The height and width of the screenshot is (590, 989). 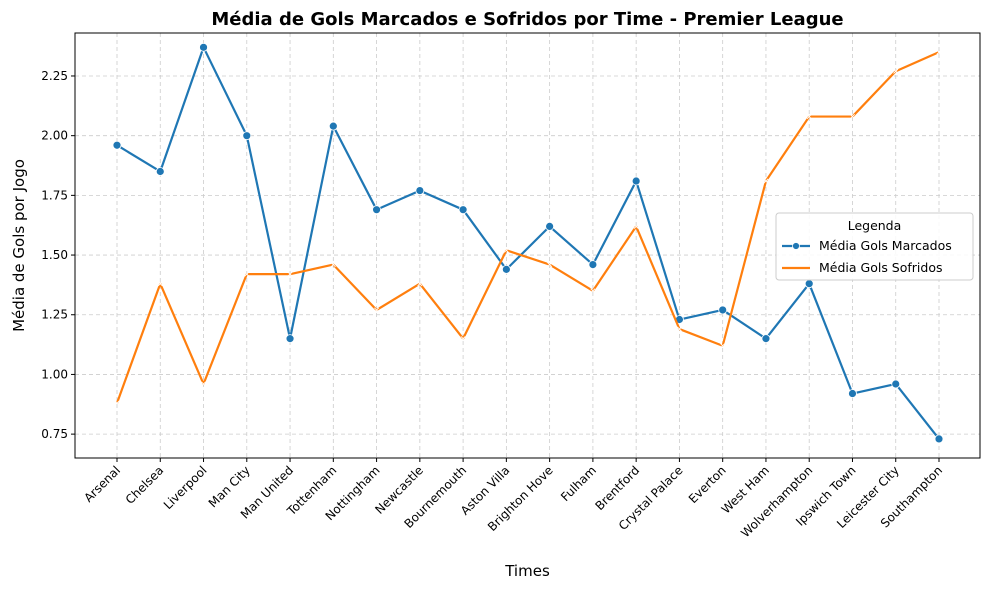 I want to click on legend-marker-marcados, so click(x=796, y=246).